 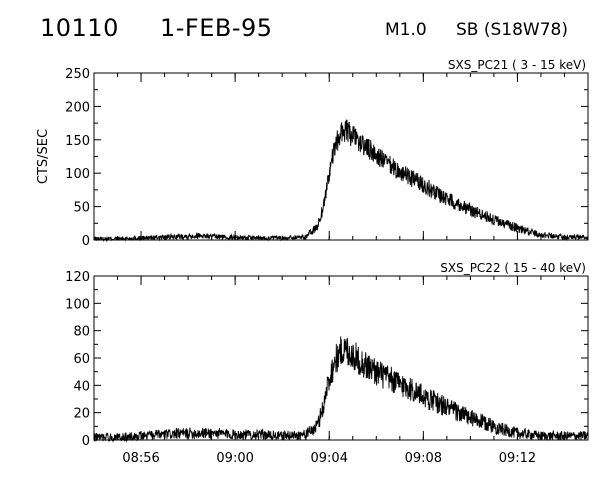 What do you see at coordinates (513, 268) in the screenshot?
I see `panel-label-bottom: SXS_PC22 ( 15 - 40 keV)` at bounding box center [513, 268].